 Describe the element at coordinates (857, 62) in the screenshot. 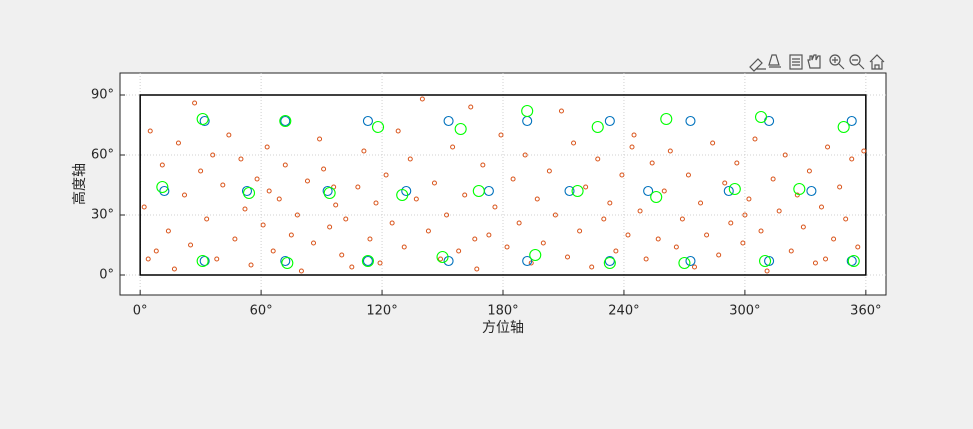

I see `toolbar-zoom-out` at that location.